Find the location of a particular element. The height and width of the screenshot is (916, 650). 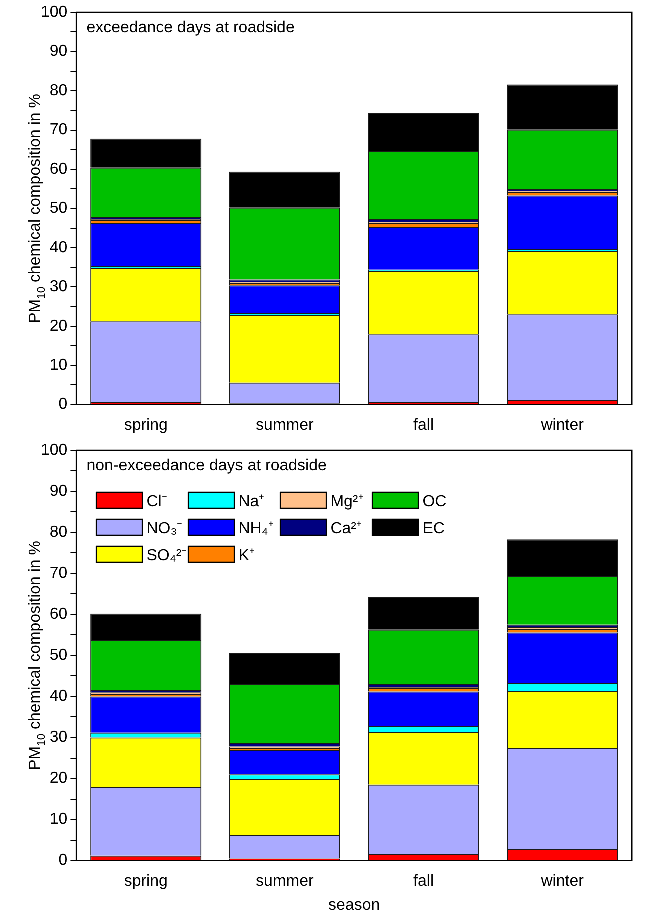

legend-label: Mg²⁺ is located at coordinates (347, 502).